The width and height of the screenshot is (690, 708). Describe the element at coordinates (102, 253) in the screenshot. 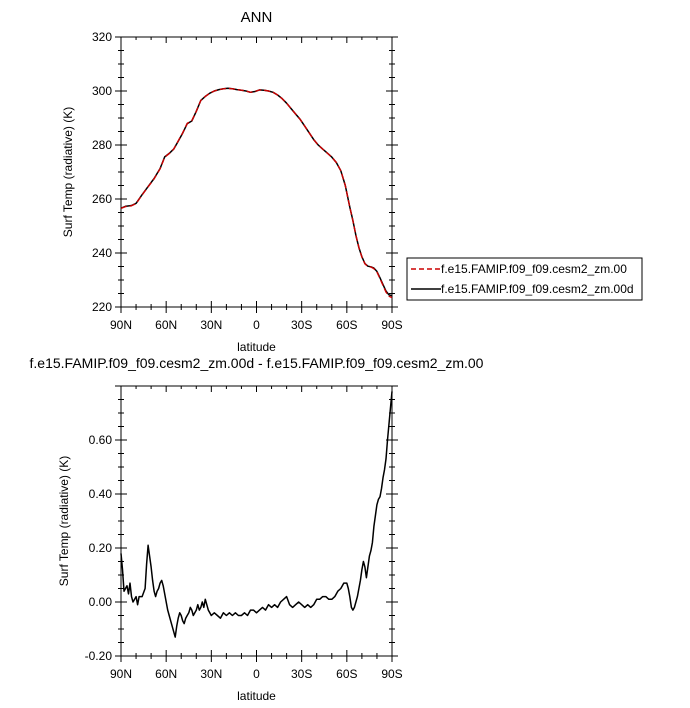

I see `y-tick-label: 240` at that location.